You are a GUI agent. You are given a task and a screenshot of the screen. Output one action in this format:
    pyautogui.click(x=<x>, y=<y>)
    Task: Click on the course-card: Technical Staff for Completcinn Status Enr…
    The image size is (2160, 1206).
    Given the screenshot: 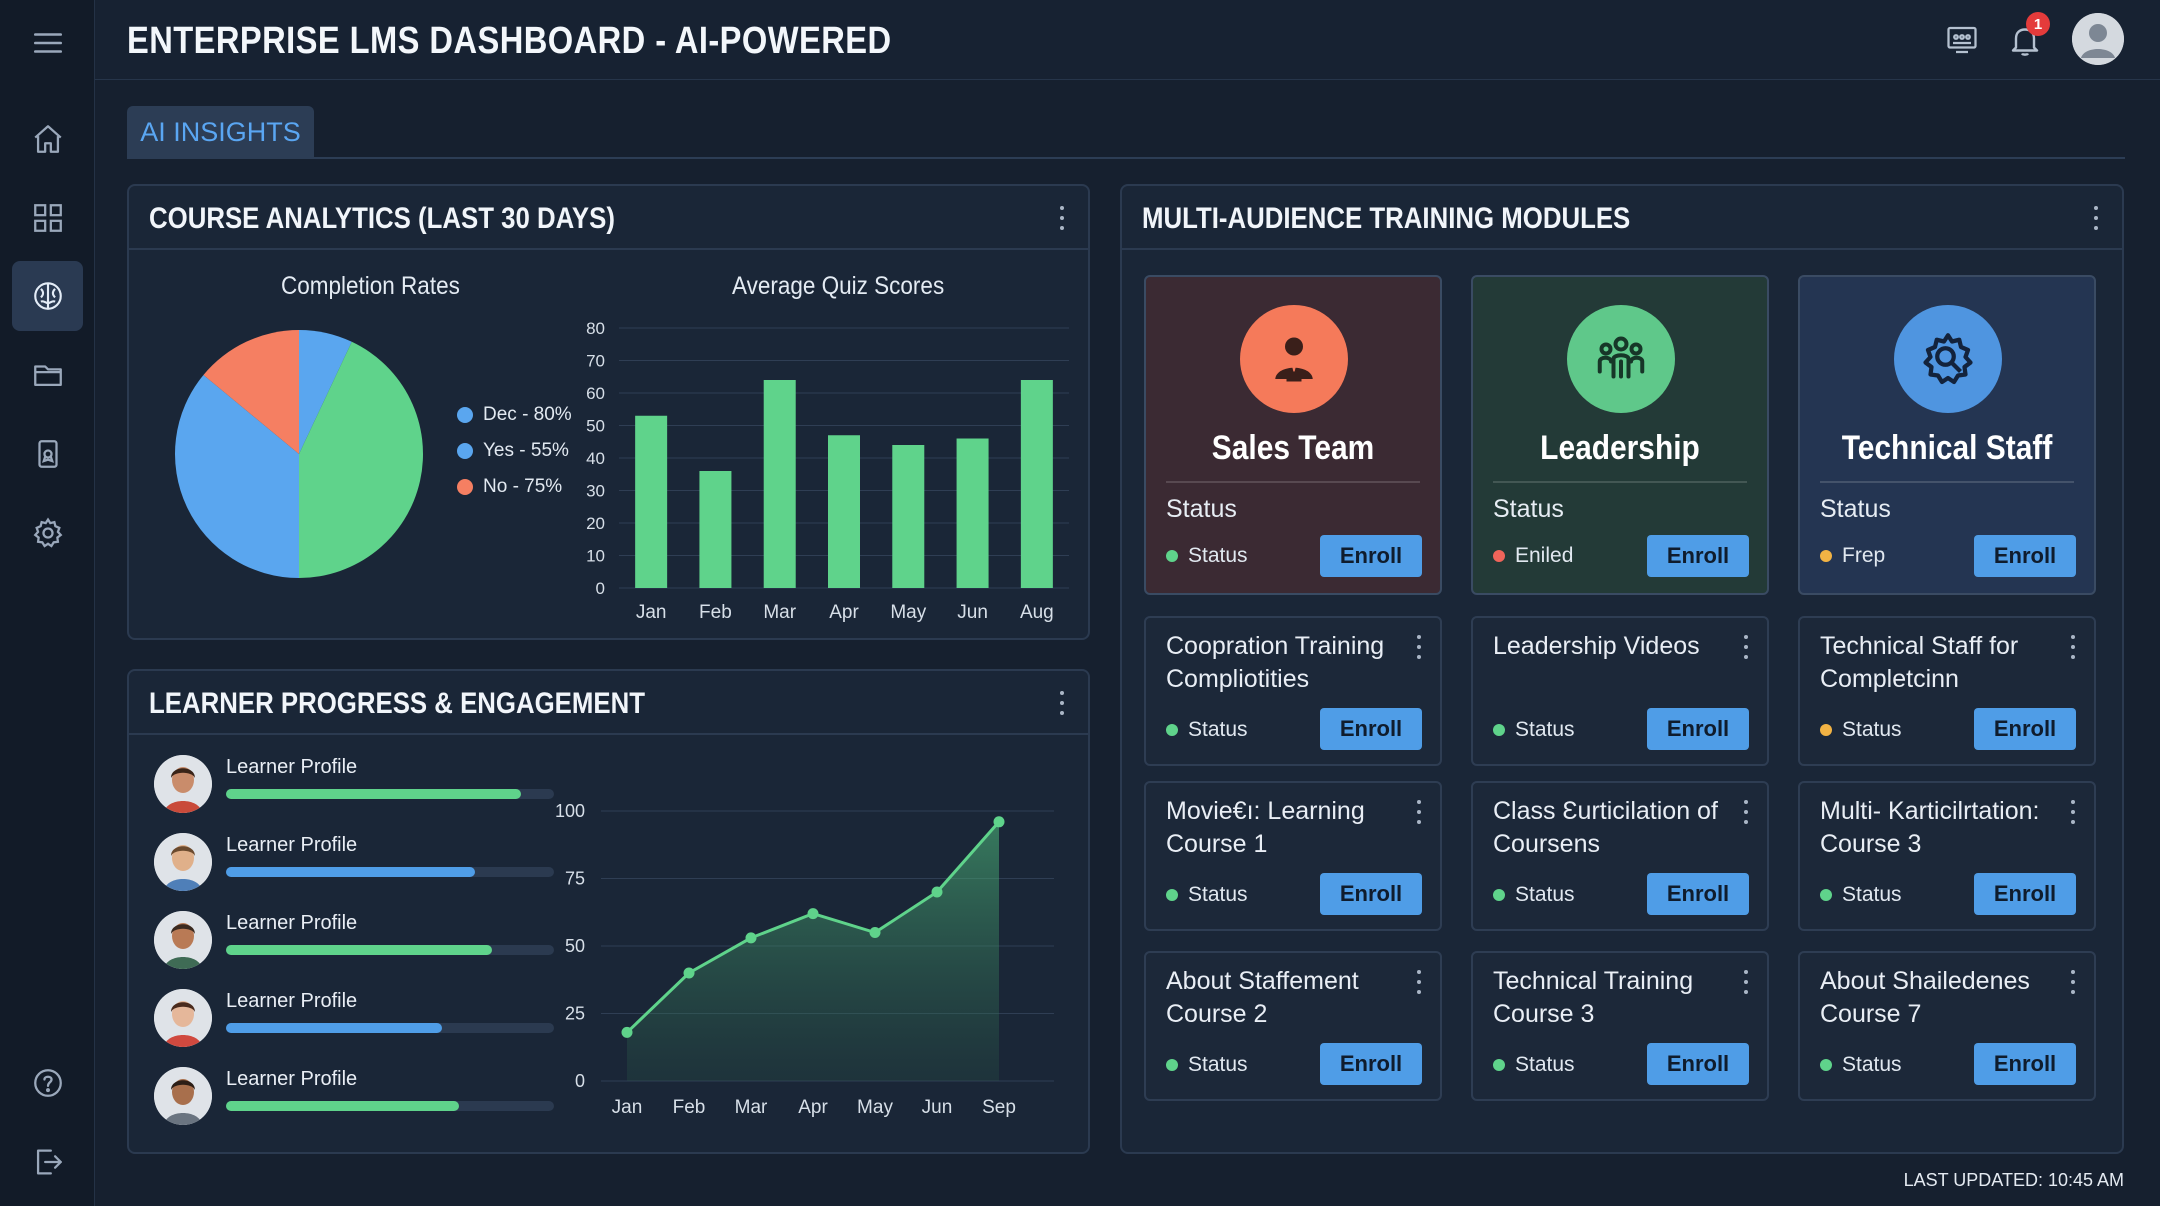 What is the action you would take?
    pyautogui.click(x=1947, y=691)
    